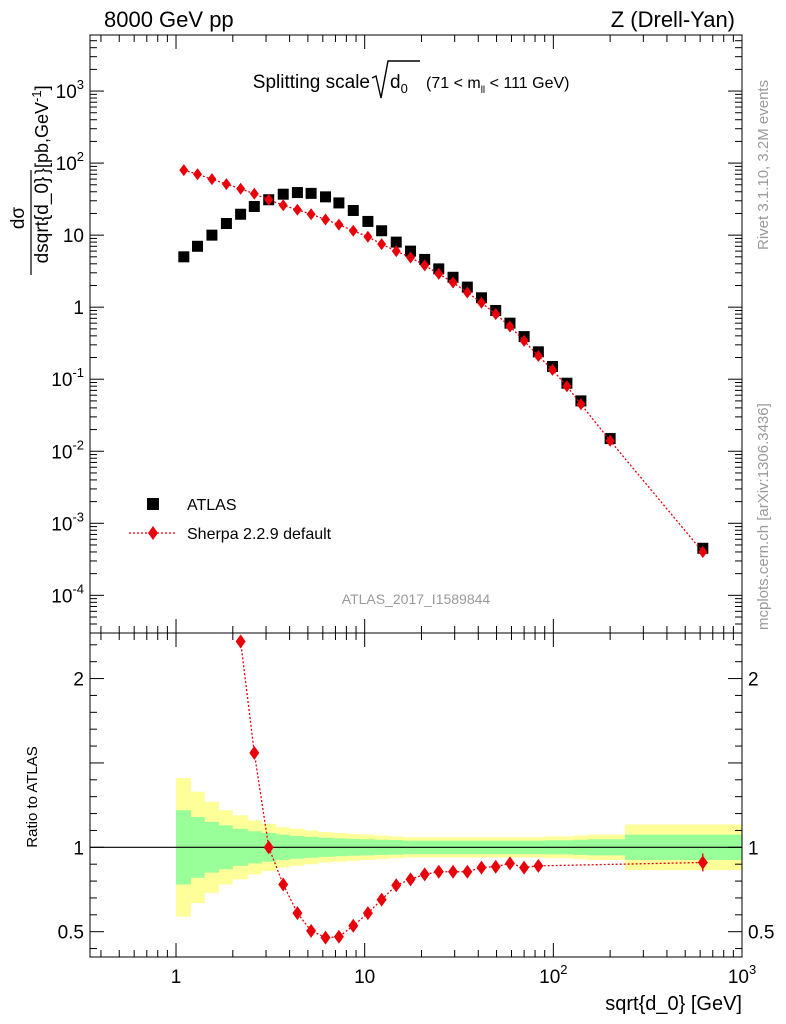 The image size is (786, 1024). Describe the element at coordinates (230, 520) in the screenshot. I see `legend: ATLAS Sherpa 2.2.9 default` at that location.